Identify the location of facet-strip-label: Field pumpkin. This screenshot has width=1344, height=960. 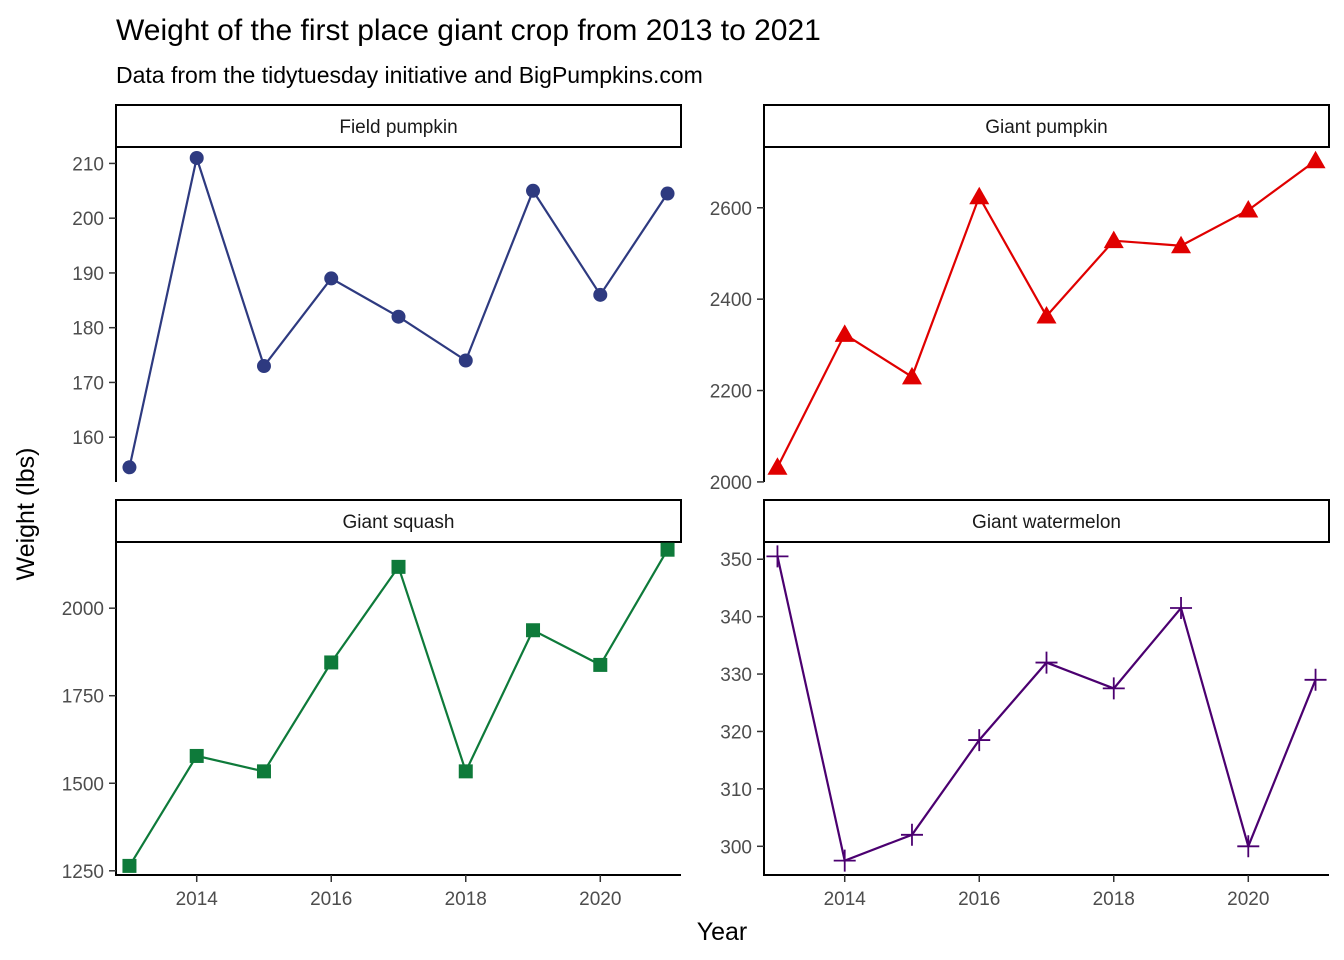
(398, 127).